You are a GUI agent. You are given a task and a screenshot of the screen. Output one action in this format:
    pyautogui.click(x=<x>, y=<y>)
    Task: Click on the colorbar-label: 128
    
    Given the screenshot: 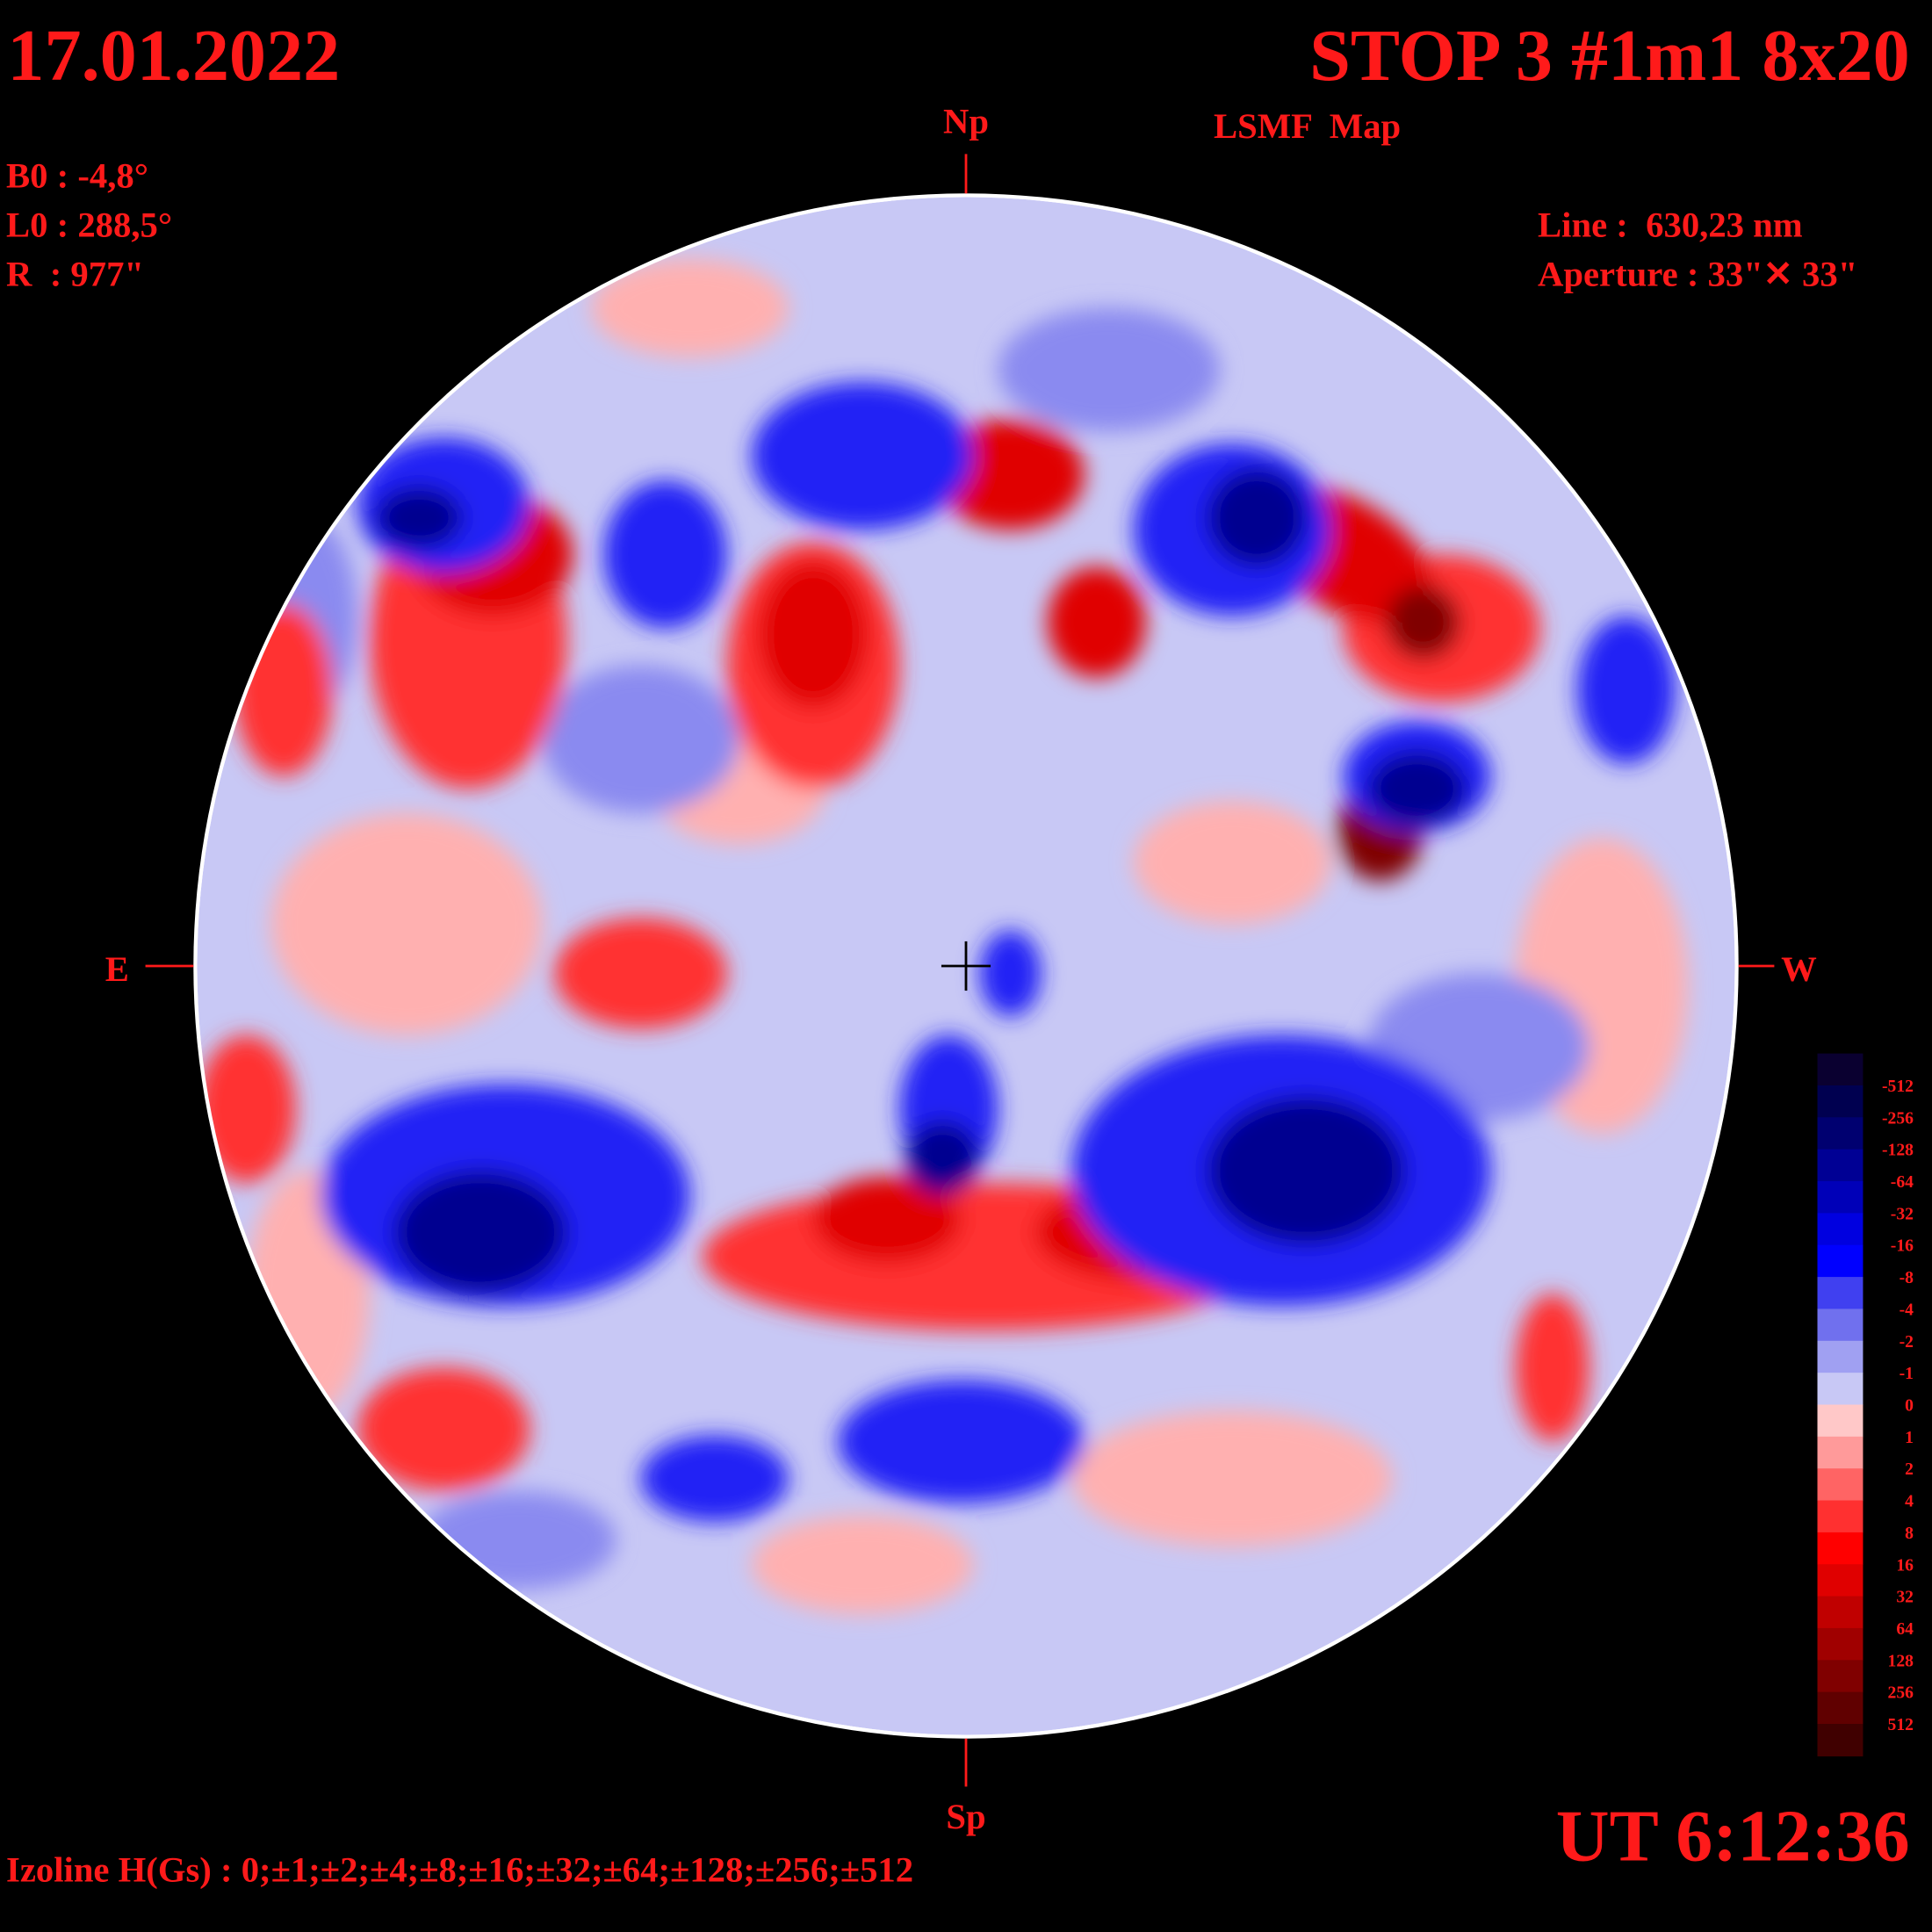 What is the action you would take?
    pyautogui.click(x=1901, y=1661)
    